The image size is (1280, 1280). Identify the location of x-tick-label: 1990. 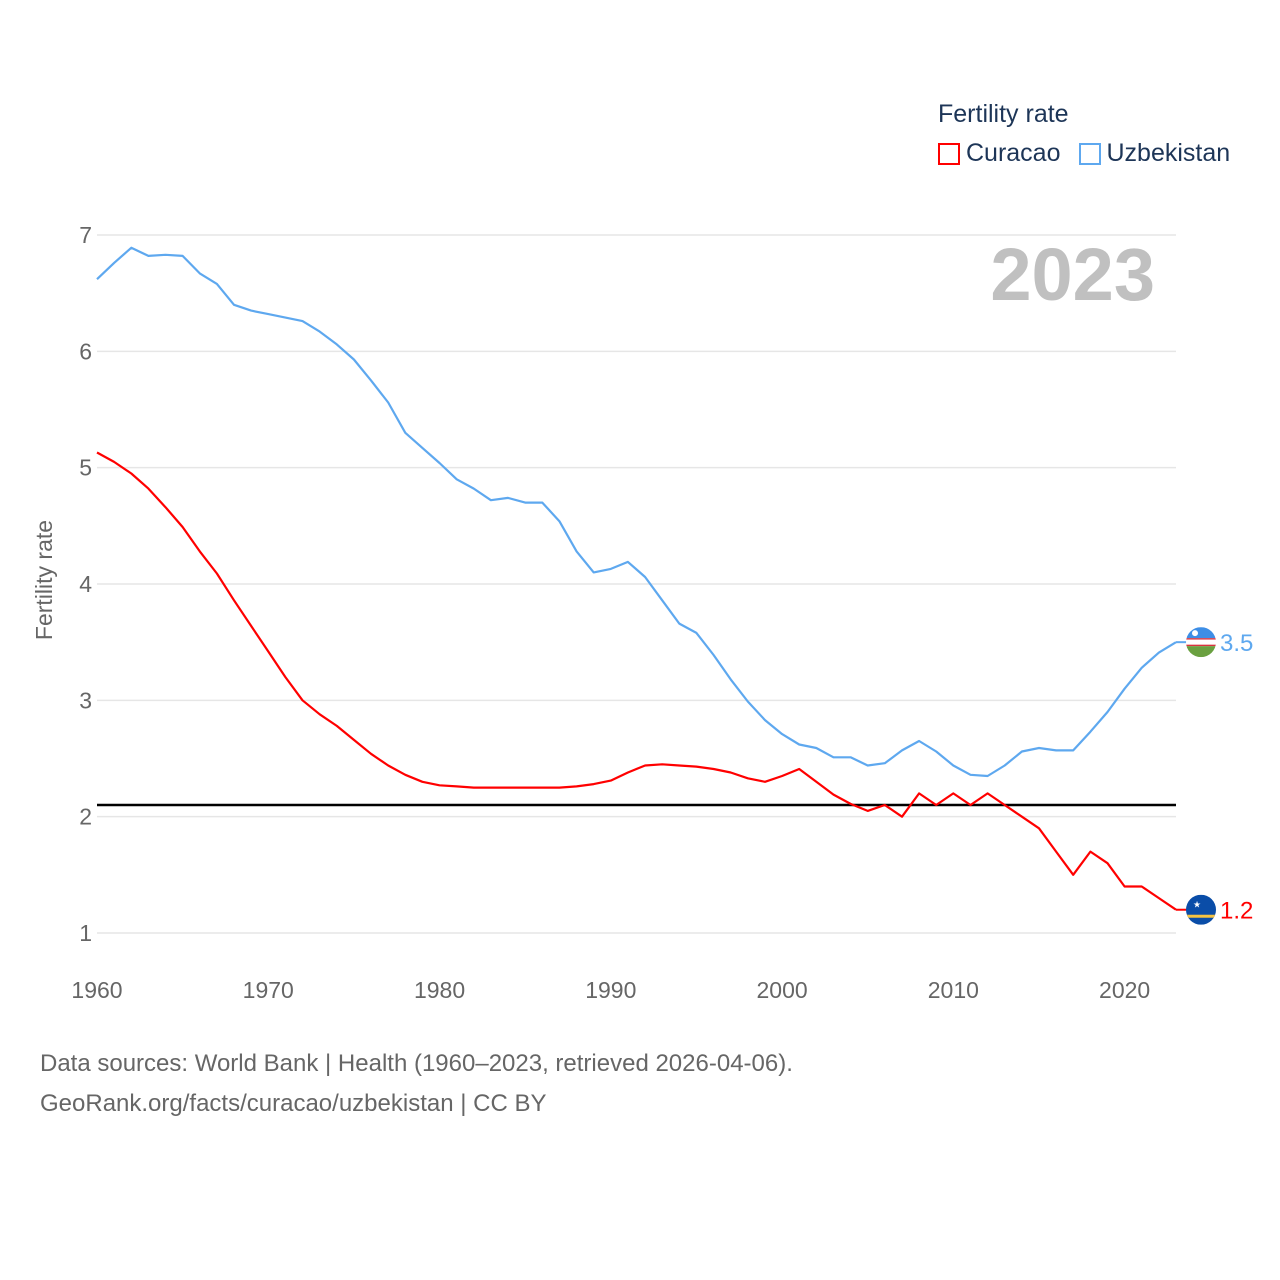
(610, 990).